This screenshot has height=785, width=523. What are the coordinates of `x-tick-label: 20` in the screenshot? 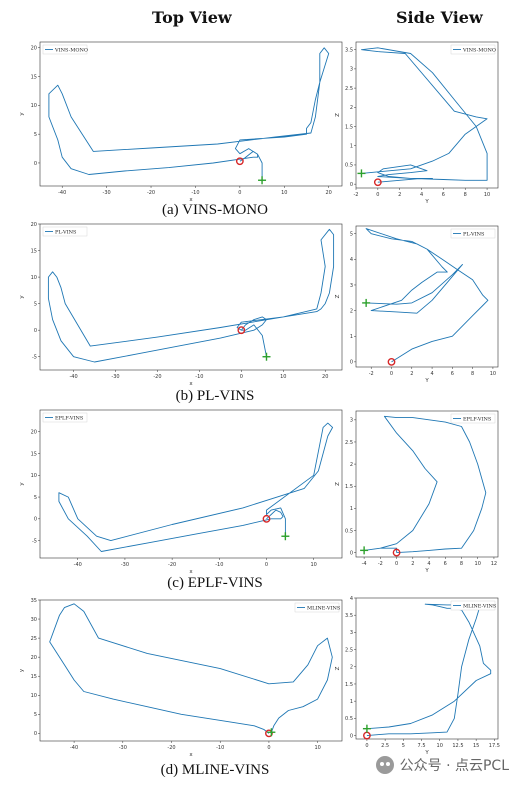 It's located at (325, 377).